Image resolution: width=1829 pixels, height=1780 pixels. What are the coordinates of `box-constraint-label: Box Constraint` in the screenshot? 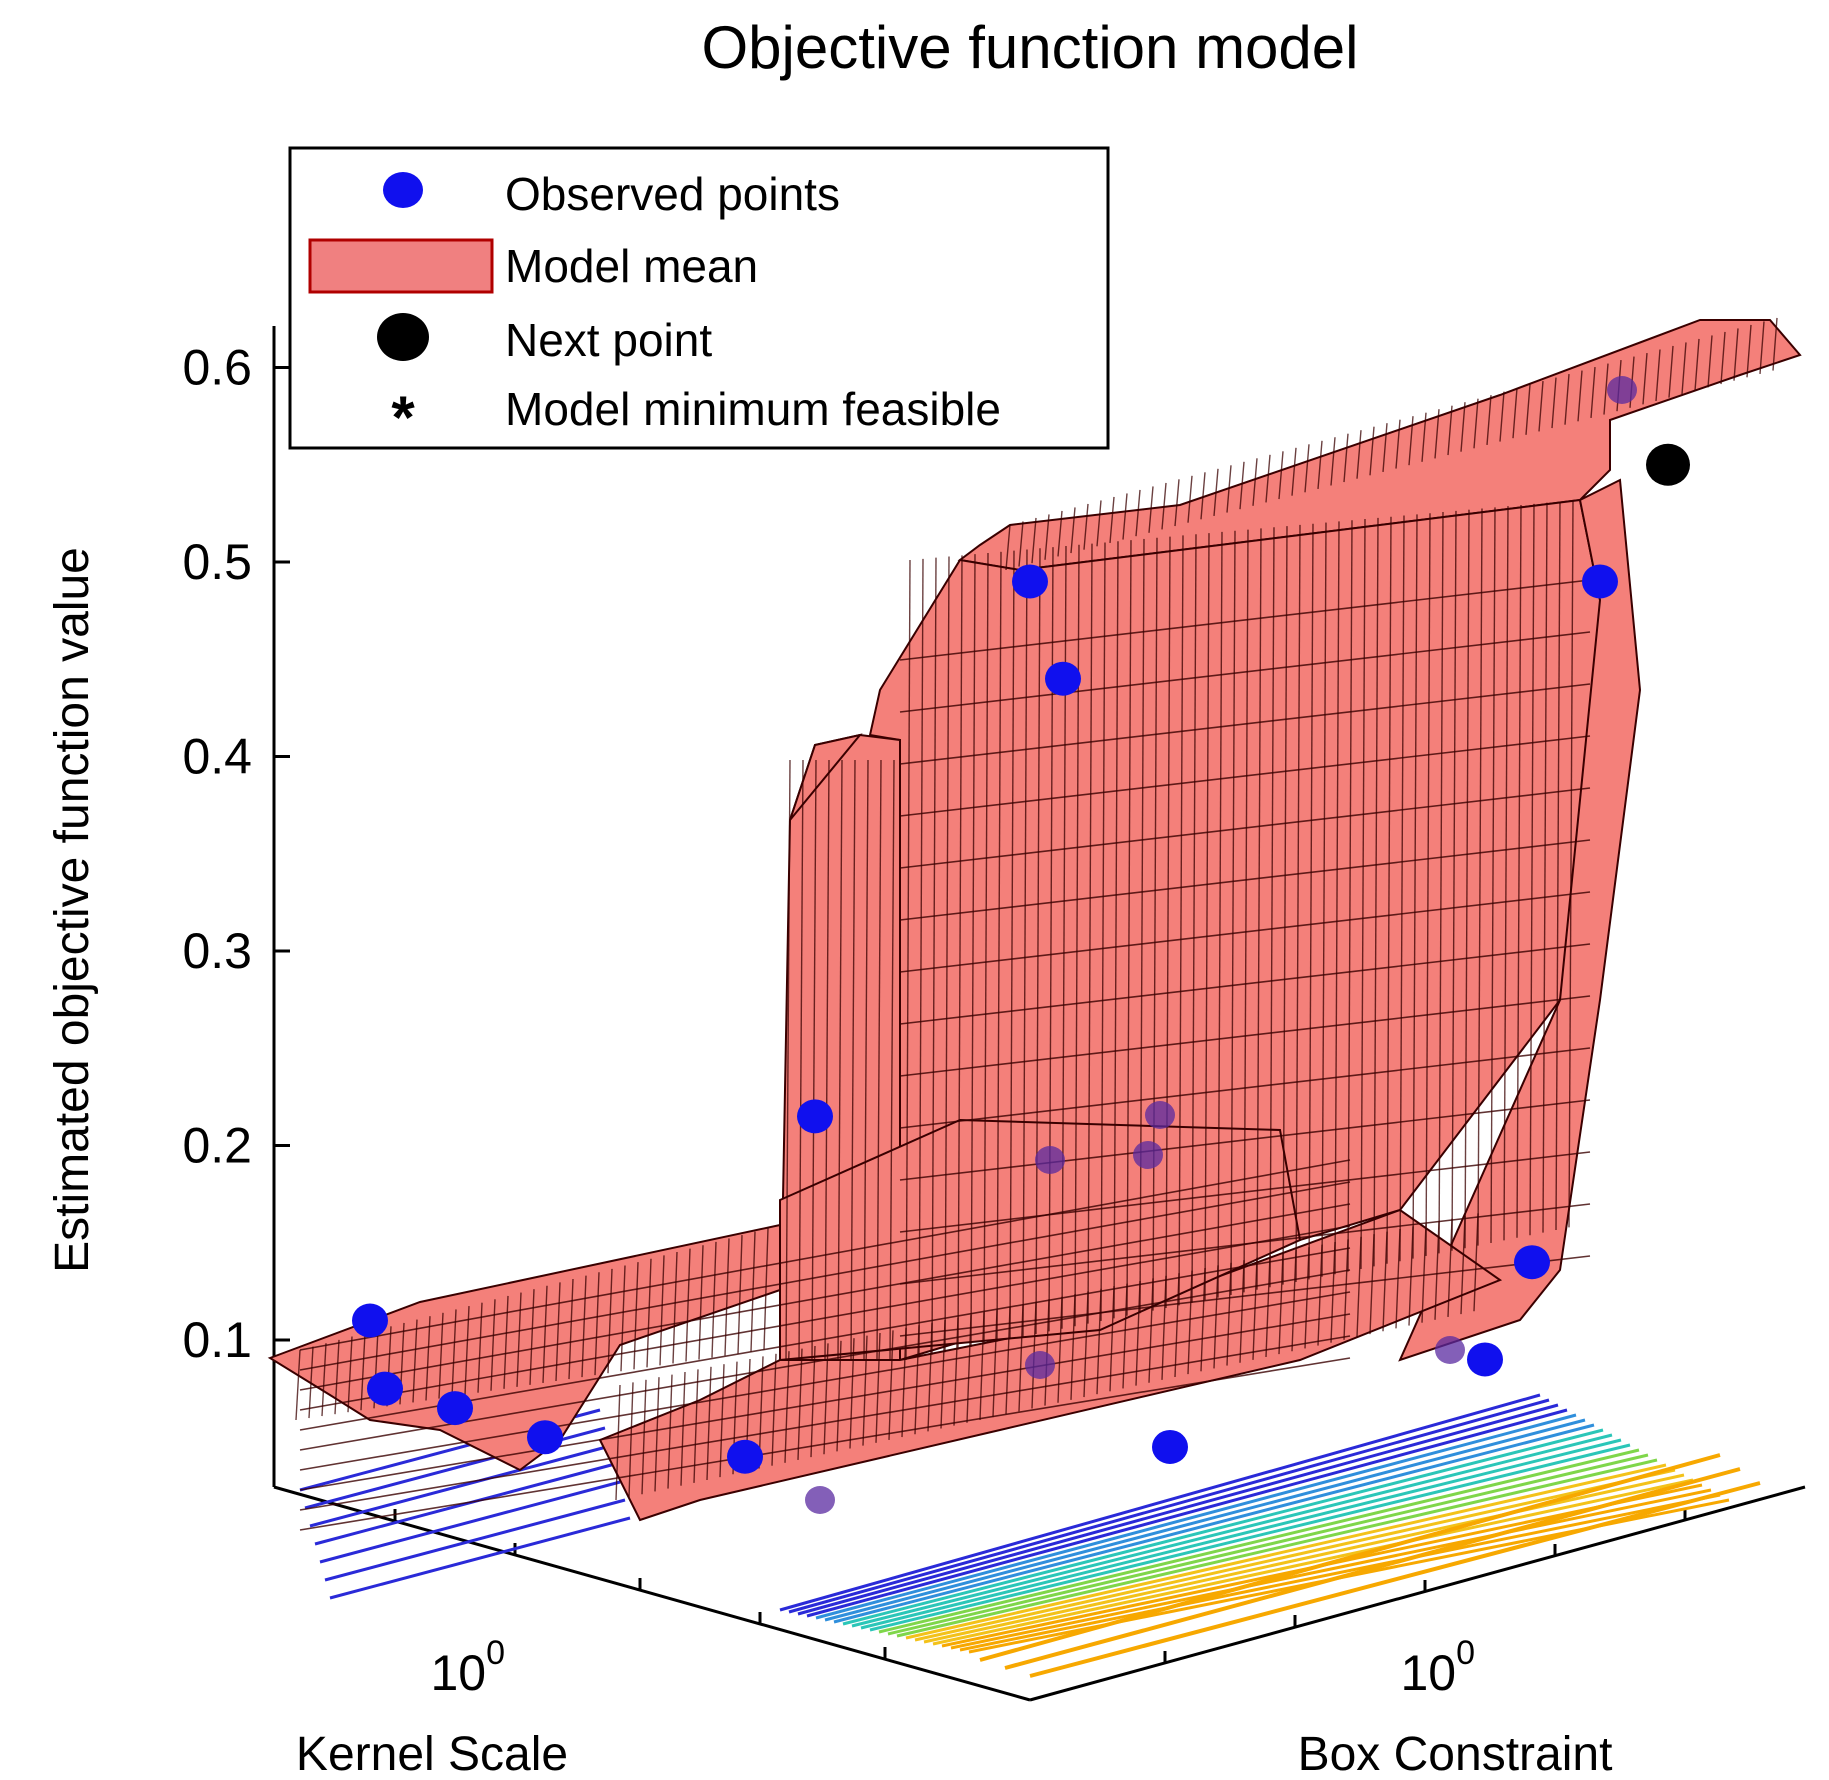 It's located at (1455, 1754).